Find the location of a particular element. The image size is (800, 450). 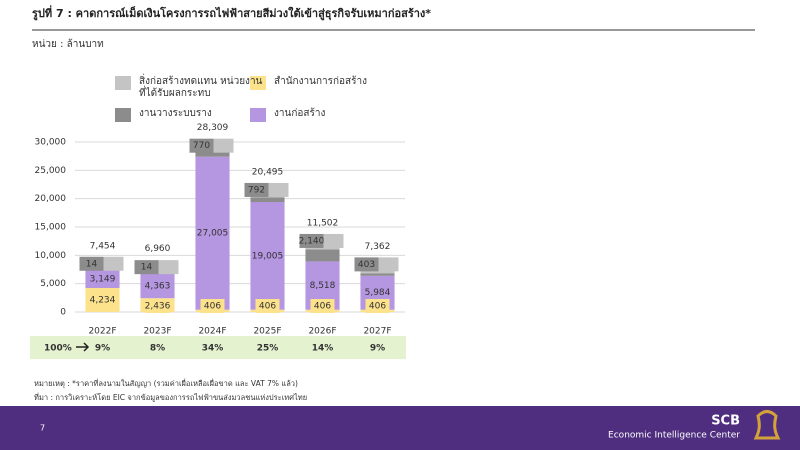

x-tick-label: 2027F is located at coordinates (377, 332).